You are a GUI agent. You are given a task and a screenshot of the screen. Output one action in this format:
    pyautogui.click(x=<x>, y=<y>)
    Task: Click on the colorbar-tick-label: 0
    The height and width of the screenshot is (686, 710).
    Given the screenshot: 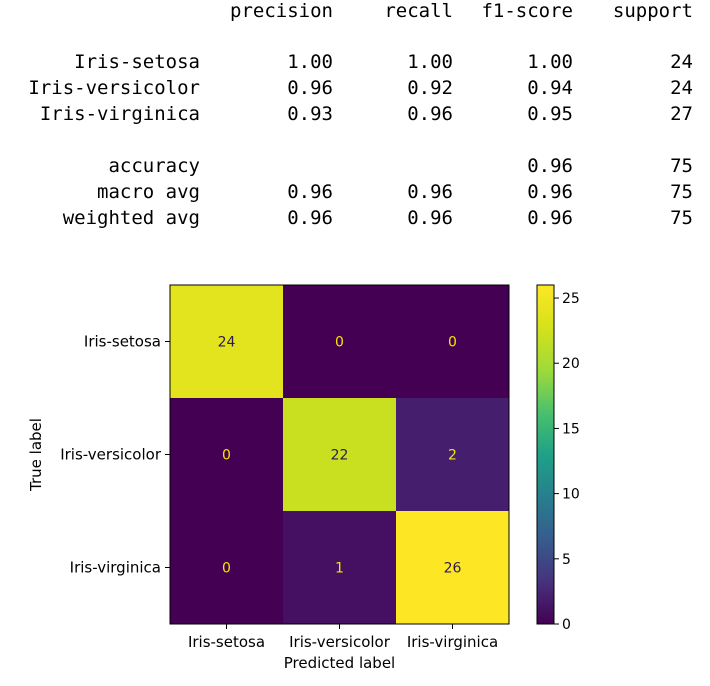 What is the action you would take?
    pyautogui.click(x=566, y=625)
    